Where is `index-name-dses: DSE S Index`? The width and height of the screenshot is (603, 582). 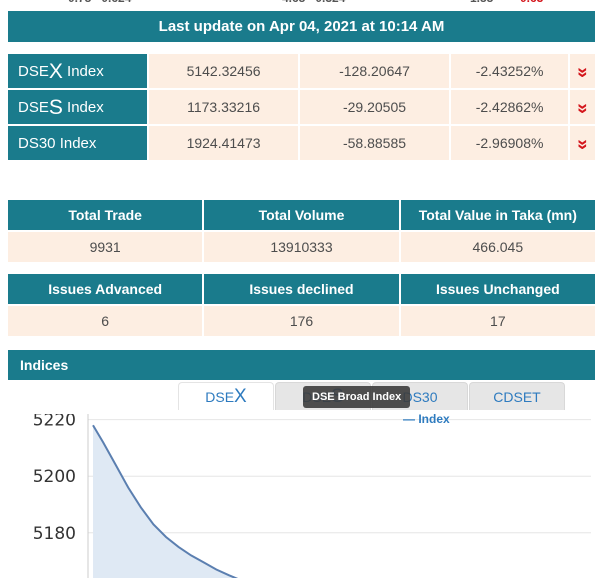 index-name-dses: DSE S Index is located at coordinates (78, 107).